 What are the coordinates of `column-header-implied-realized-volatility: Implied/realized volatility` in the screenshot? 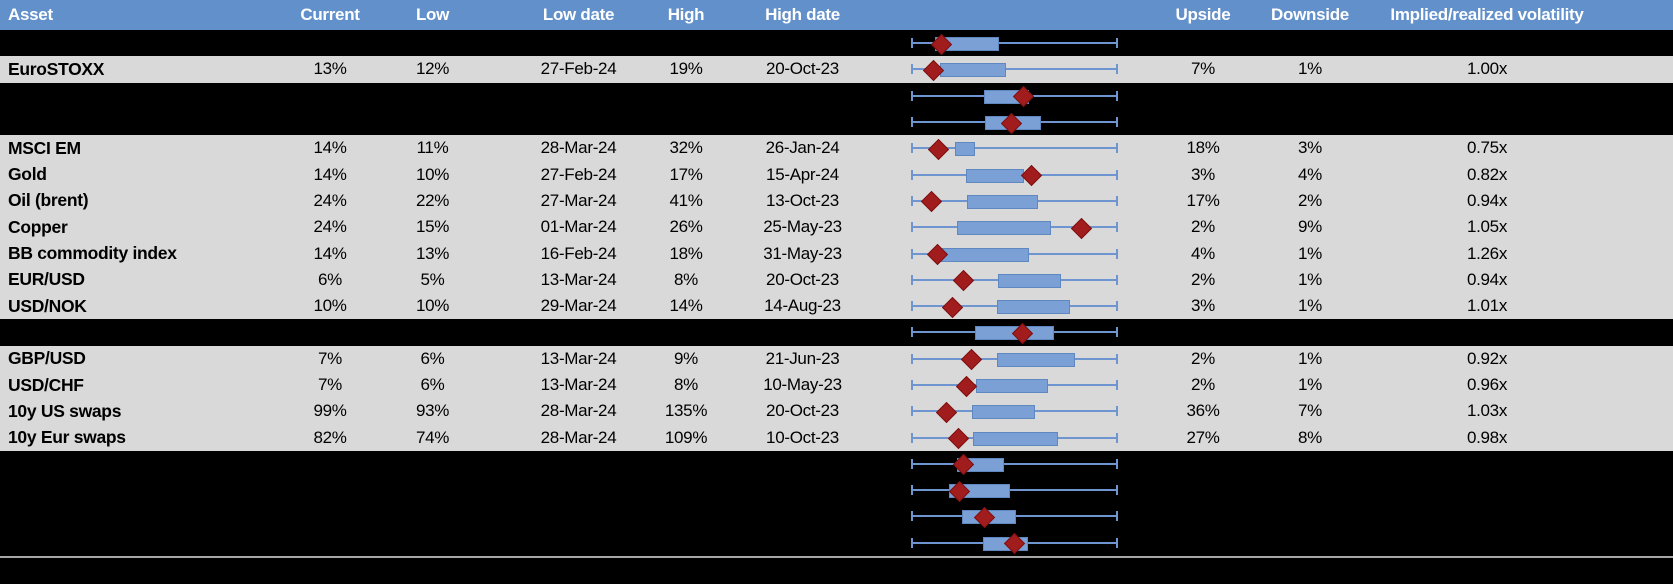 It's located at (1487, 14).